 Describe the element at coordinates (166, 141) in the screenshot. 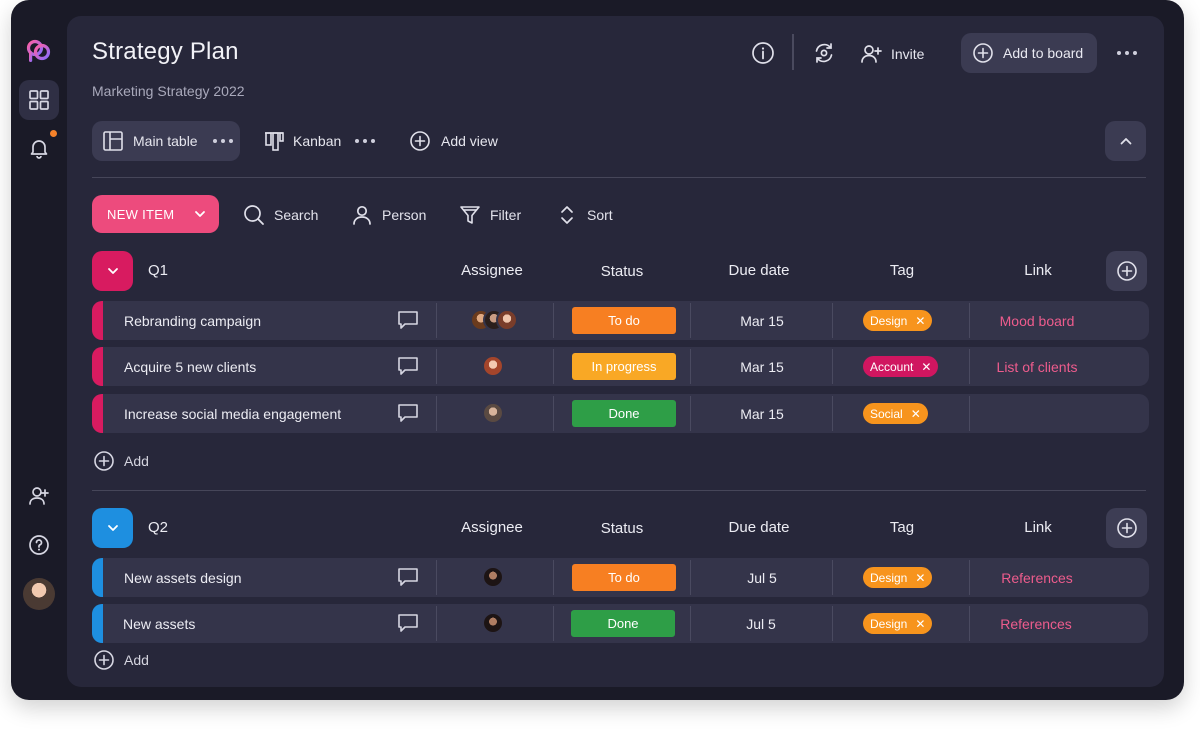

I see `tab-main-table: Main table` at that location.